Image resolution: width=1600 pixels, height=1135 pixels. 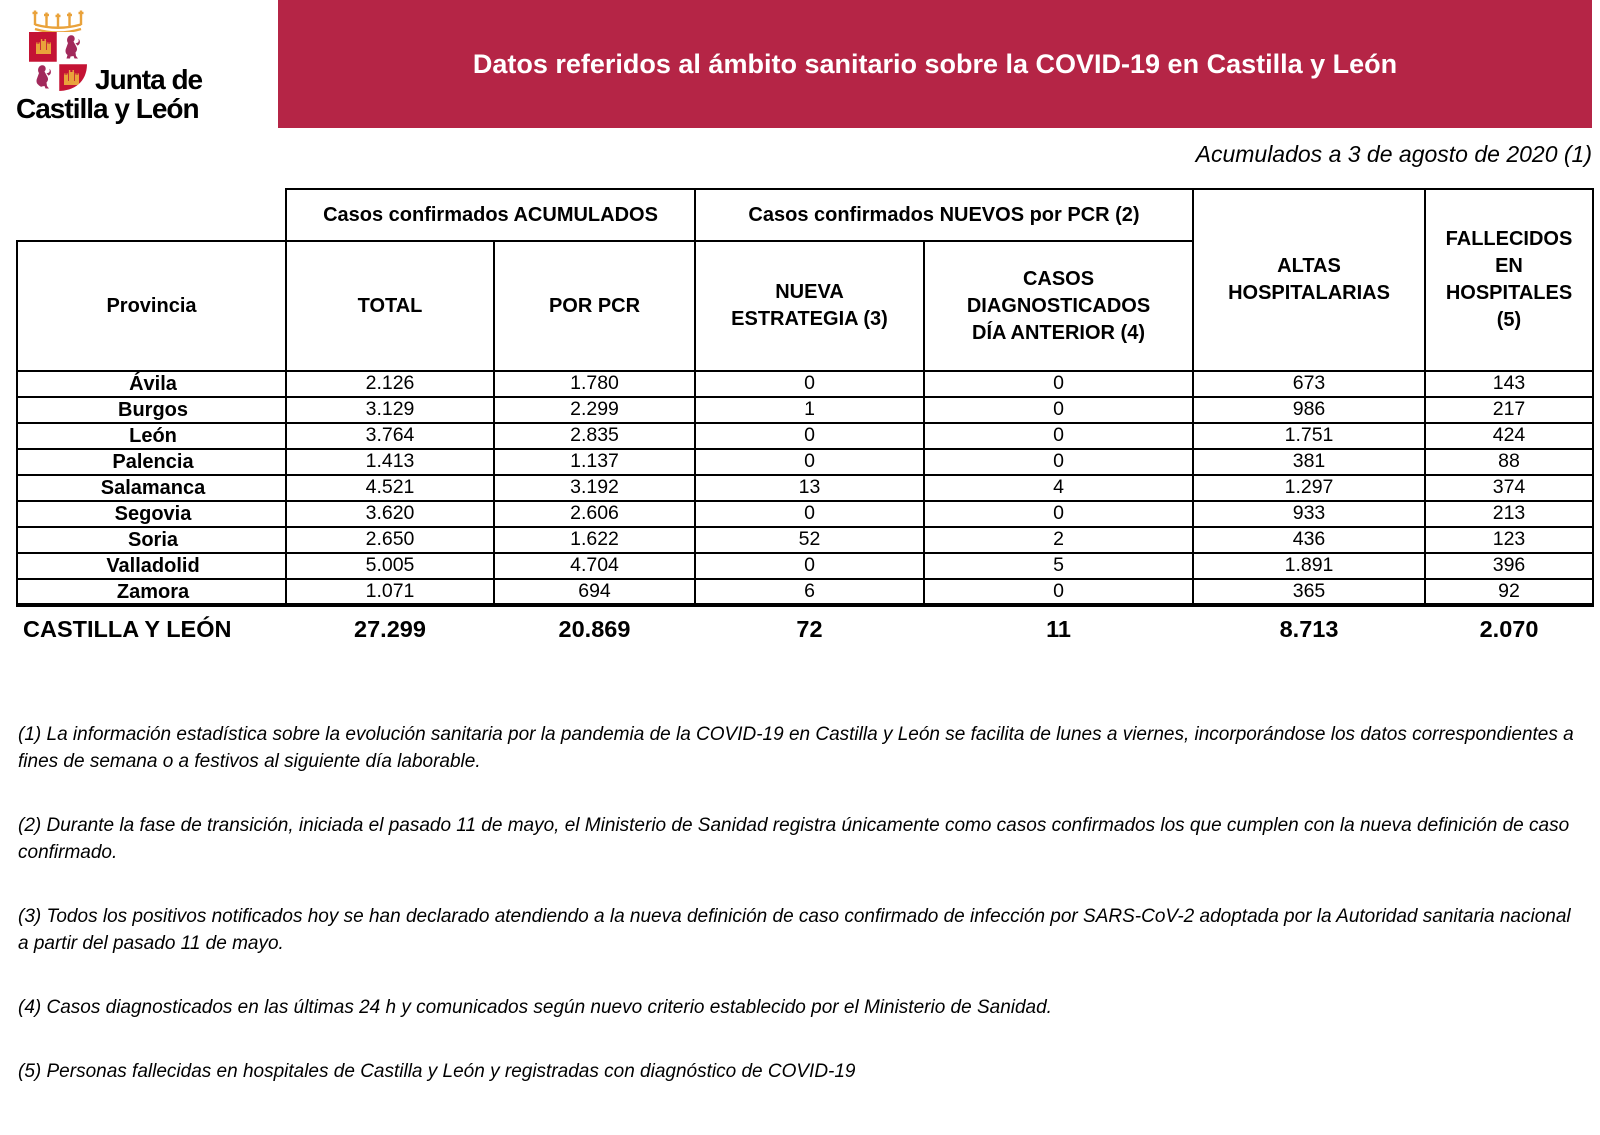 What do you see at coordinates (151, 514) in the screenshot?
I see `province-cell: Segovia` at bounding box center [151, 514].